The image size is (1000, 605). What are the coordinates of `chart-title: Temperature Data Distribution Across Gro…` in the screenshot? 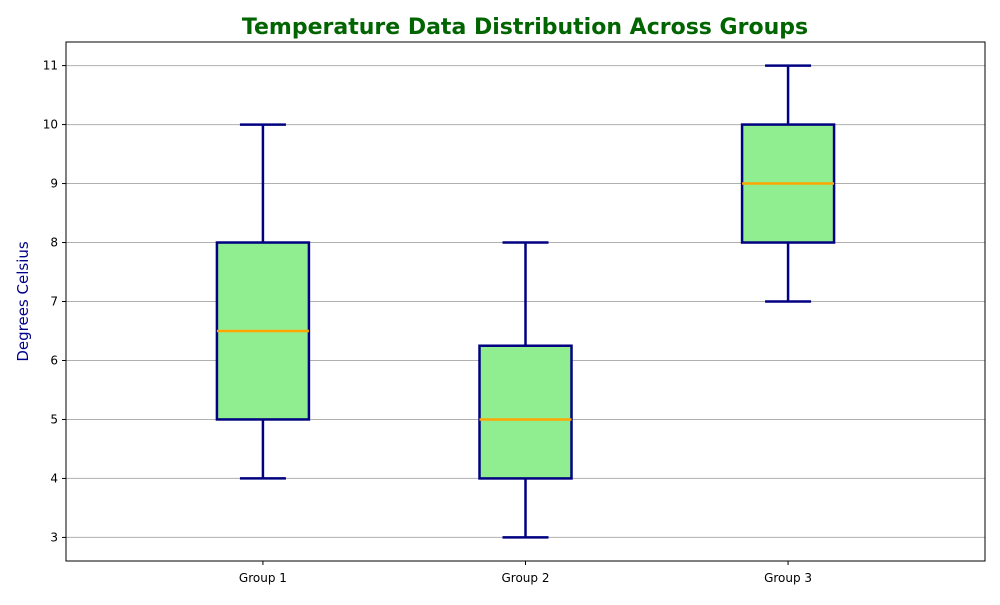 It's located at (525, 27).